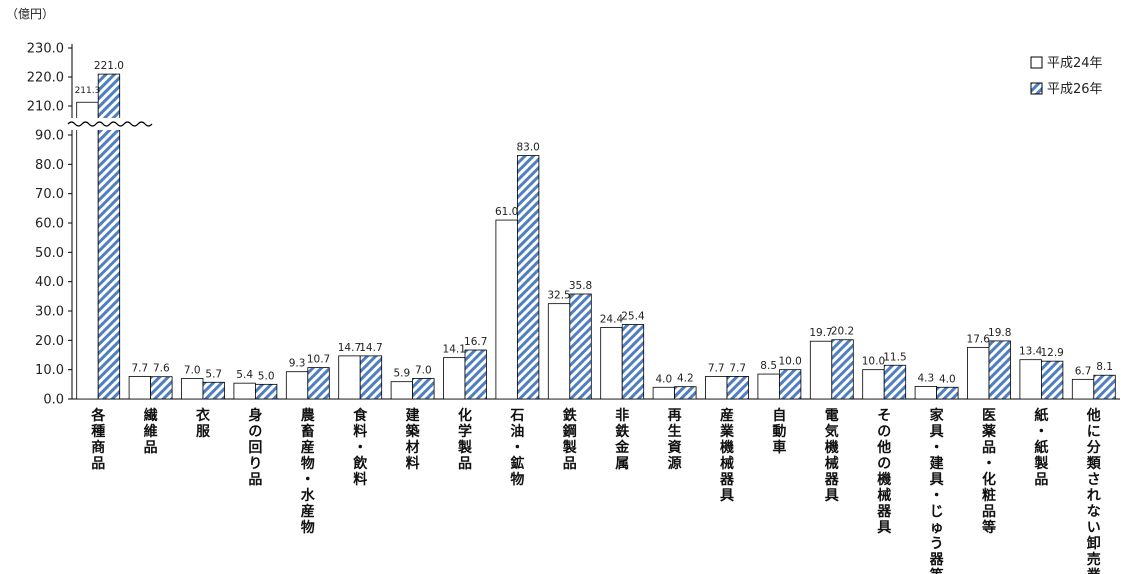 Image resolution: width=1126 pixels, height=574 pixels. Describe the element at coordinates (1031, 352) in the screenshot. I see `data-label: 13.4` at that location.